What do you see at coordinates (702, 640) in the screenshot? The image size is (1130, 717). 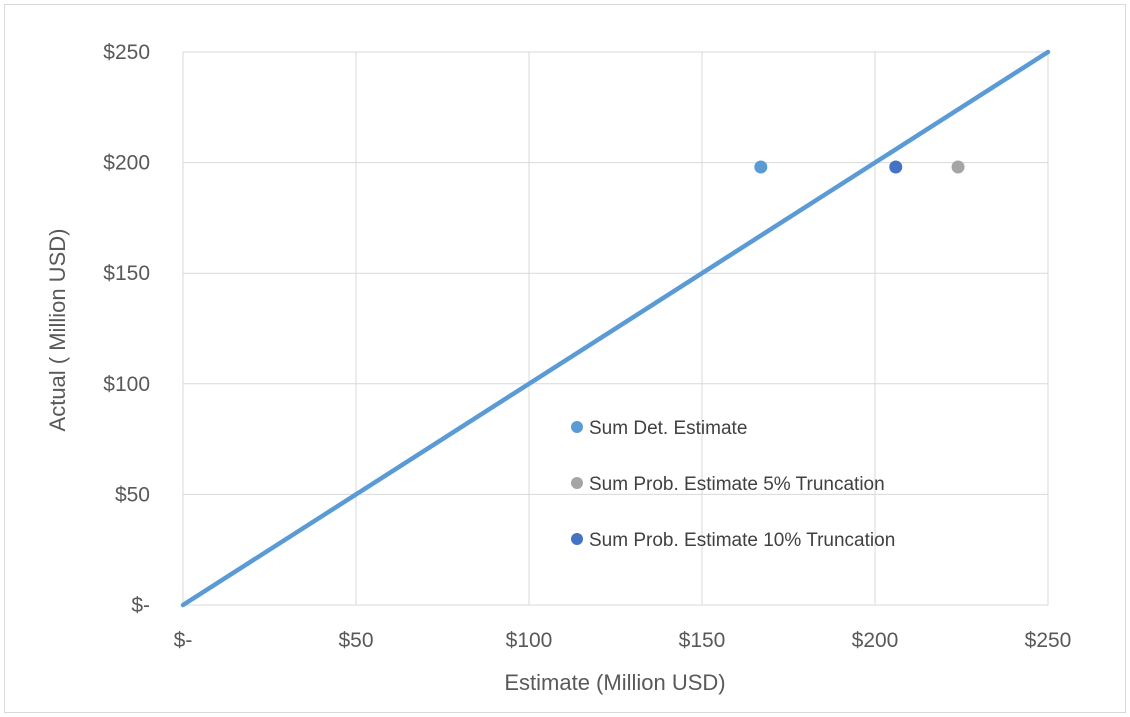 I see `x-tick-label: $150` at bounding box center [702, 640].